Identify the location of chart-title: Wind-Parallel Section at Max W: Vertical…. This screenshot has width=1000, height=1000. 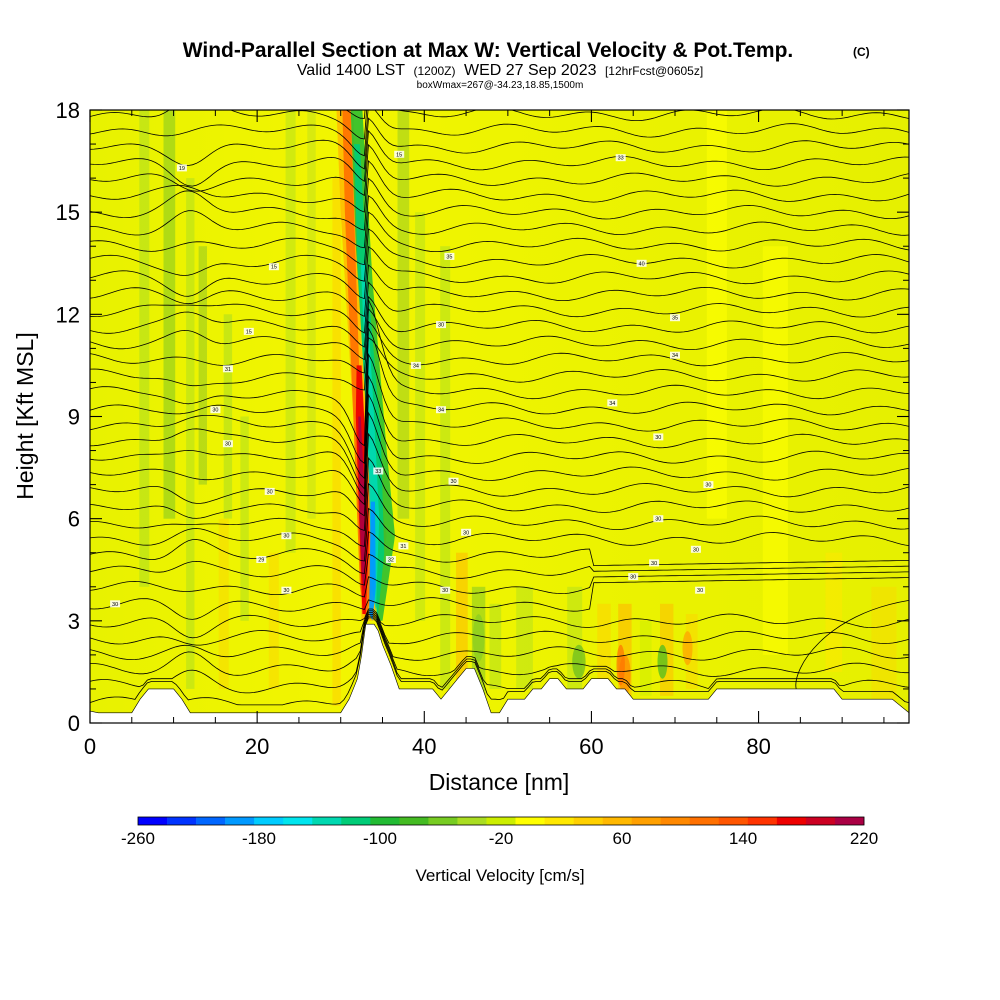
(488, 50).